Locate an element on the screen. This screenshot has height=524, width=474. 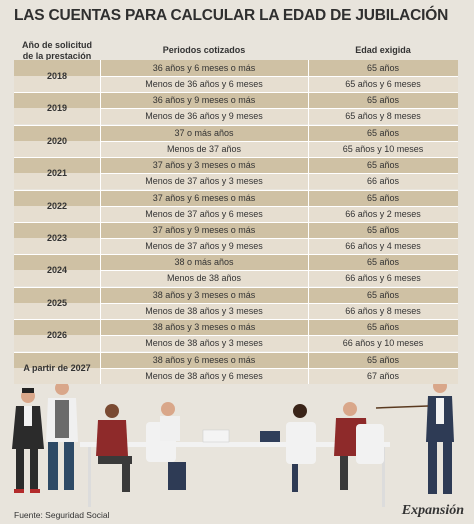
period-cell: Menos de 36 años y 6 meses is located at coordinates (204, 84).